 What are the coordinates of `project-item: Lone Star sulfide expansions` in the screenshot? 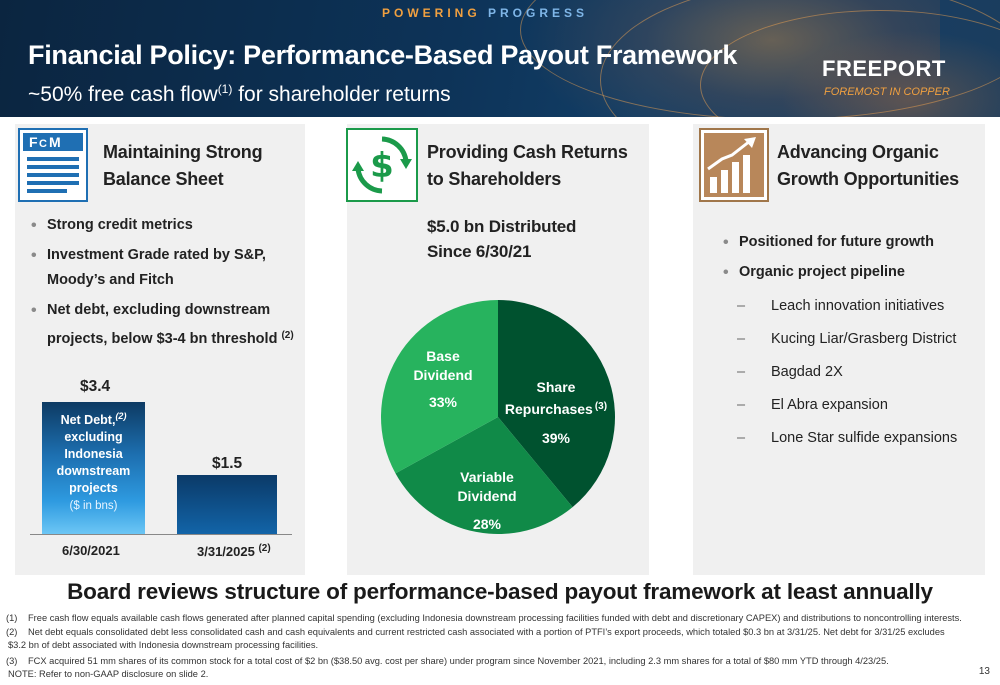 It's located at (856, 438).